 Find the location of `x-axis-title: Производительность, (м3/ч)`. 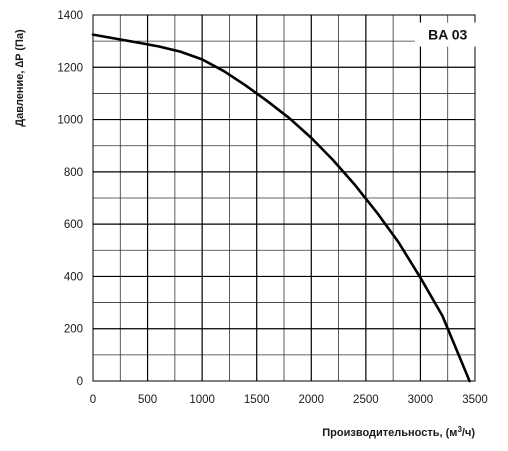

x-axis-title: Производительность, (м3/ч) is located at coordinates (398, 432).